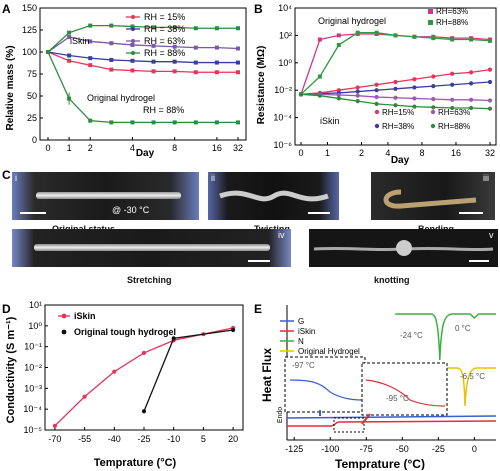 Image resolution: width=500 pixels, height=471 pixels. Describe the element at coordinates (349, 425) in the screenshot. I see `zoom-box` at that location.